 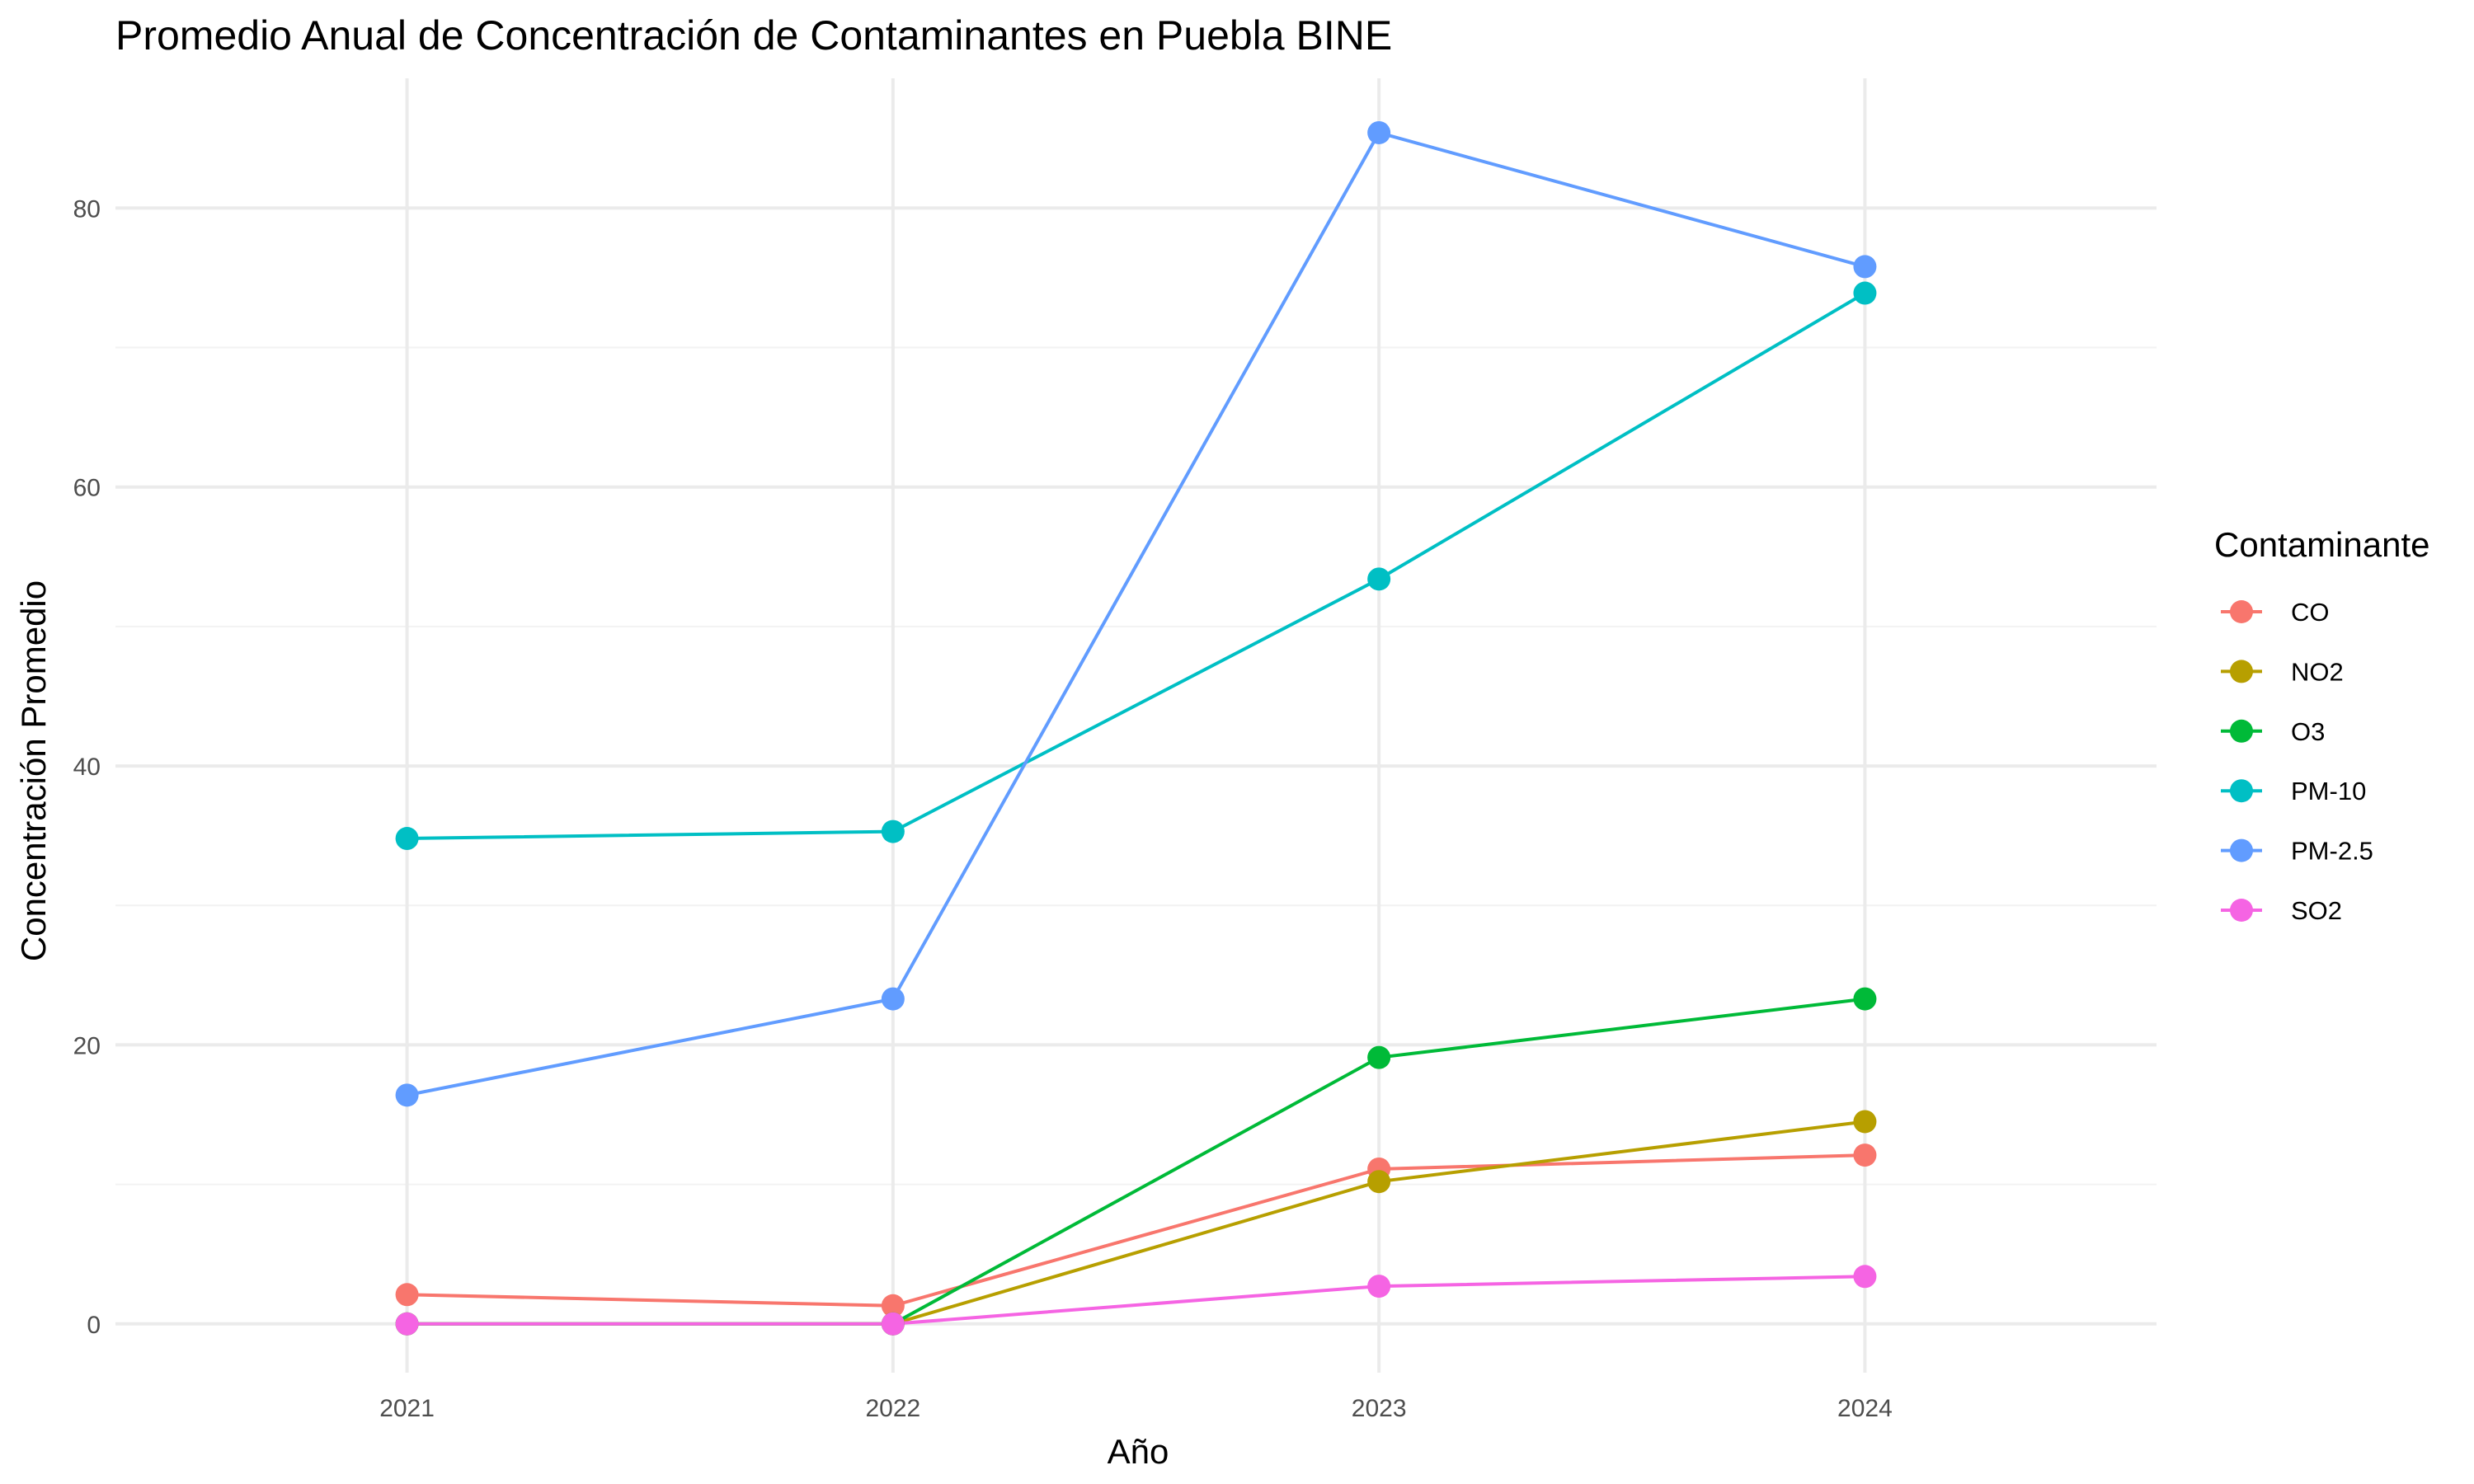 What do you see at coordinates (2332, 851) in the screenshot?
I see `legend-label: PM-2.5` at bounding box center [2332, 851].